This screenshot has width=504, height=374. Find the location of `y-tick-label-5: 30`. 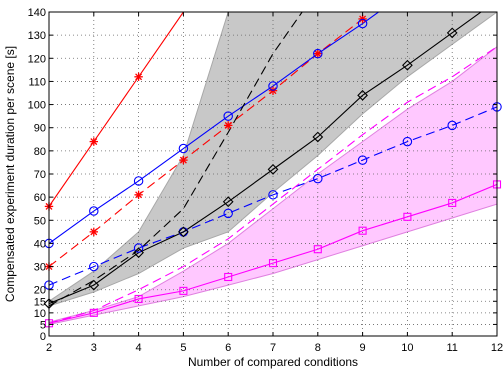

y-tick-label-5: 30 is located at coordinates (40, 268).